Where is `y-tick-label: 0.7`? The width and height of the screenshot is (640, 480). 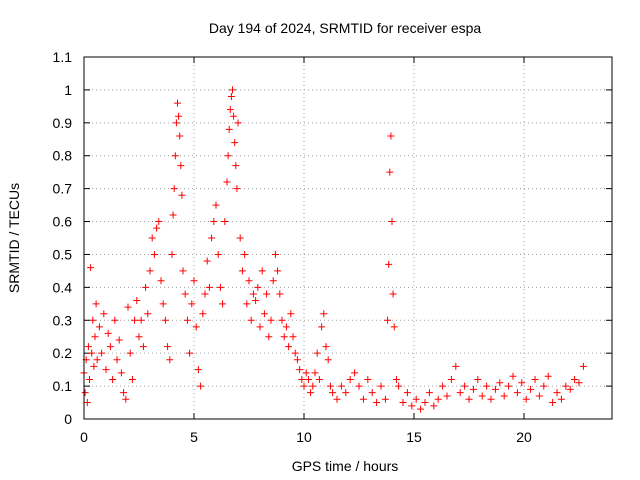
y-tick-label: 0.7 is located at coordinates (63, 189).